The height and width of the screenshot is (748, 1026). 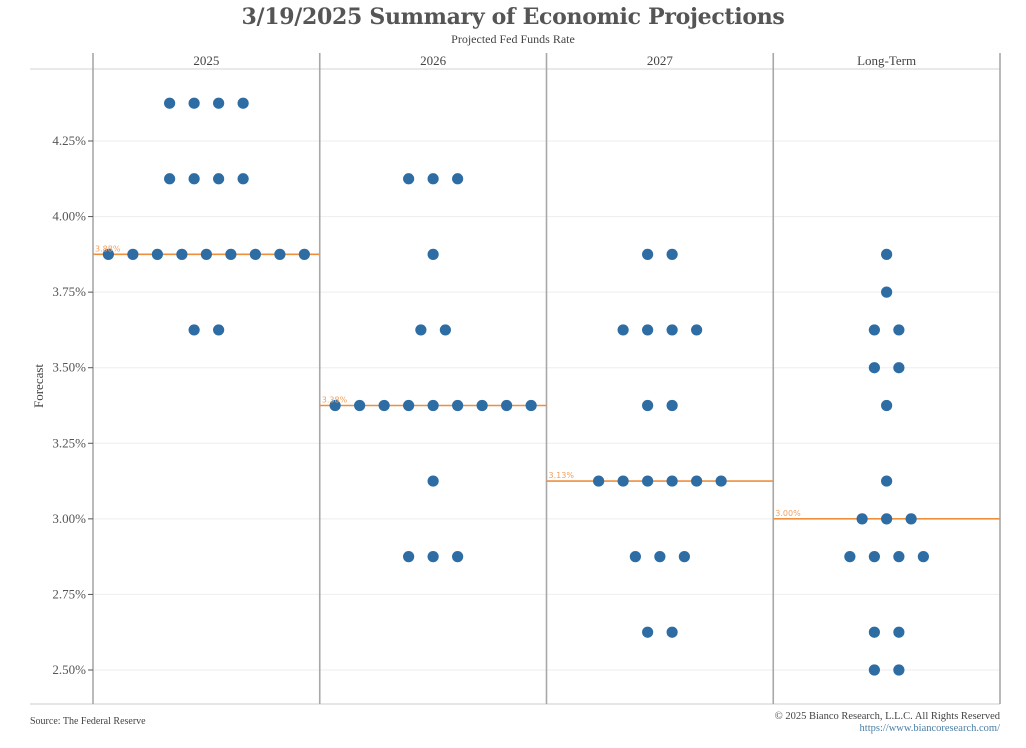 What do you see at coordinates (88, 721) in the screenshot?
I see `source-note: Source: The Federal Reserve` at bounding box center [88, 721].